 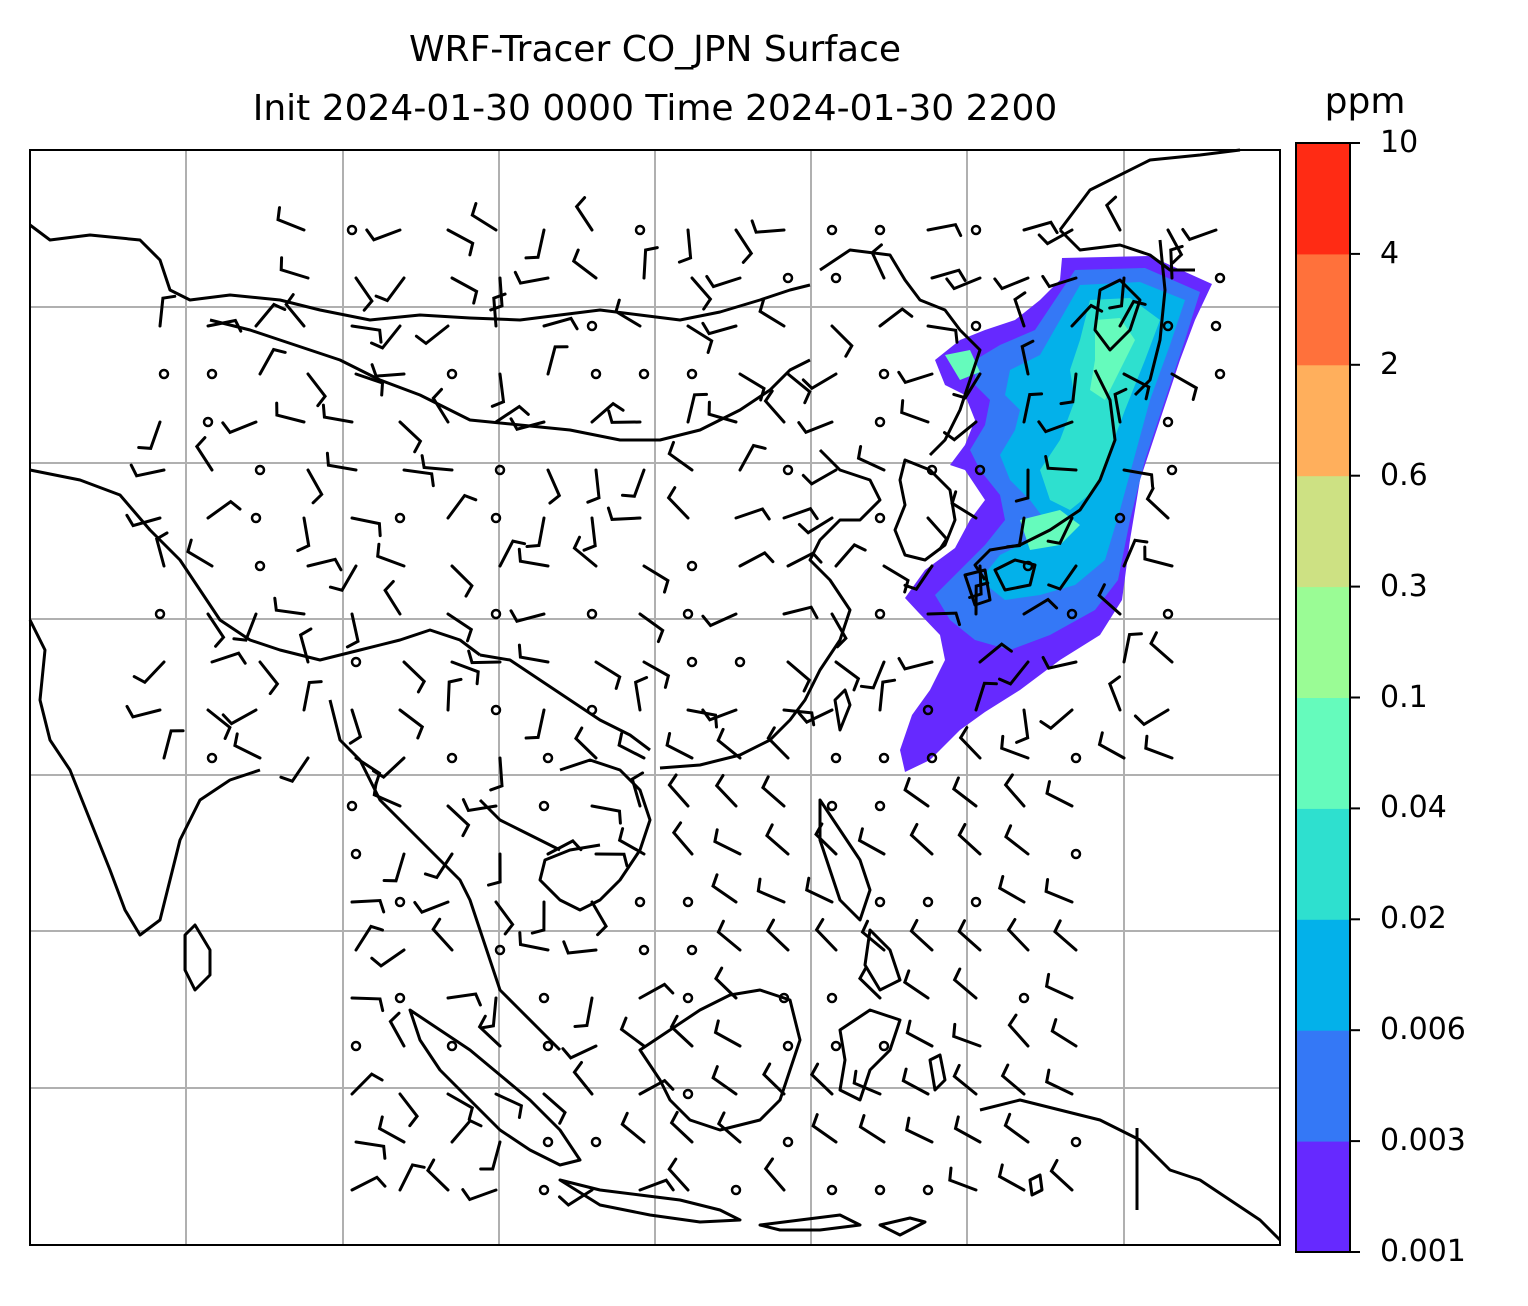 I want to click on colorbar, so click(x=1327, y=697).